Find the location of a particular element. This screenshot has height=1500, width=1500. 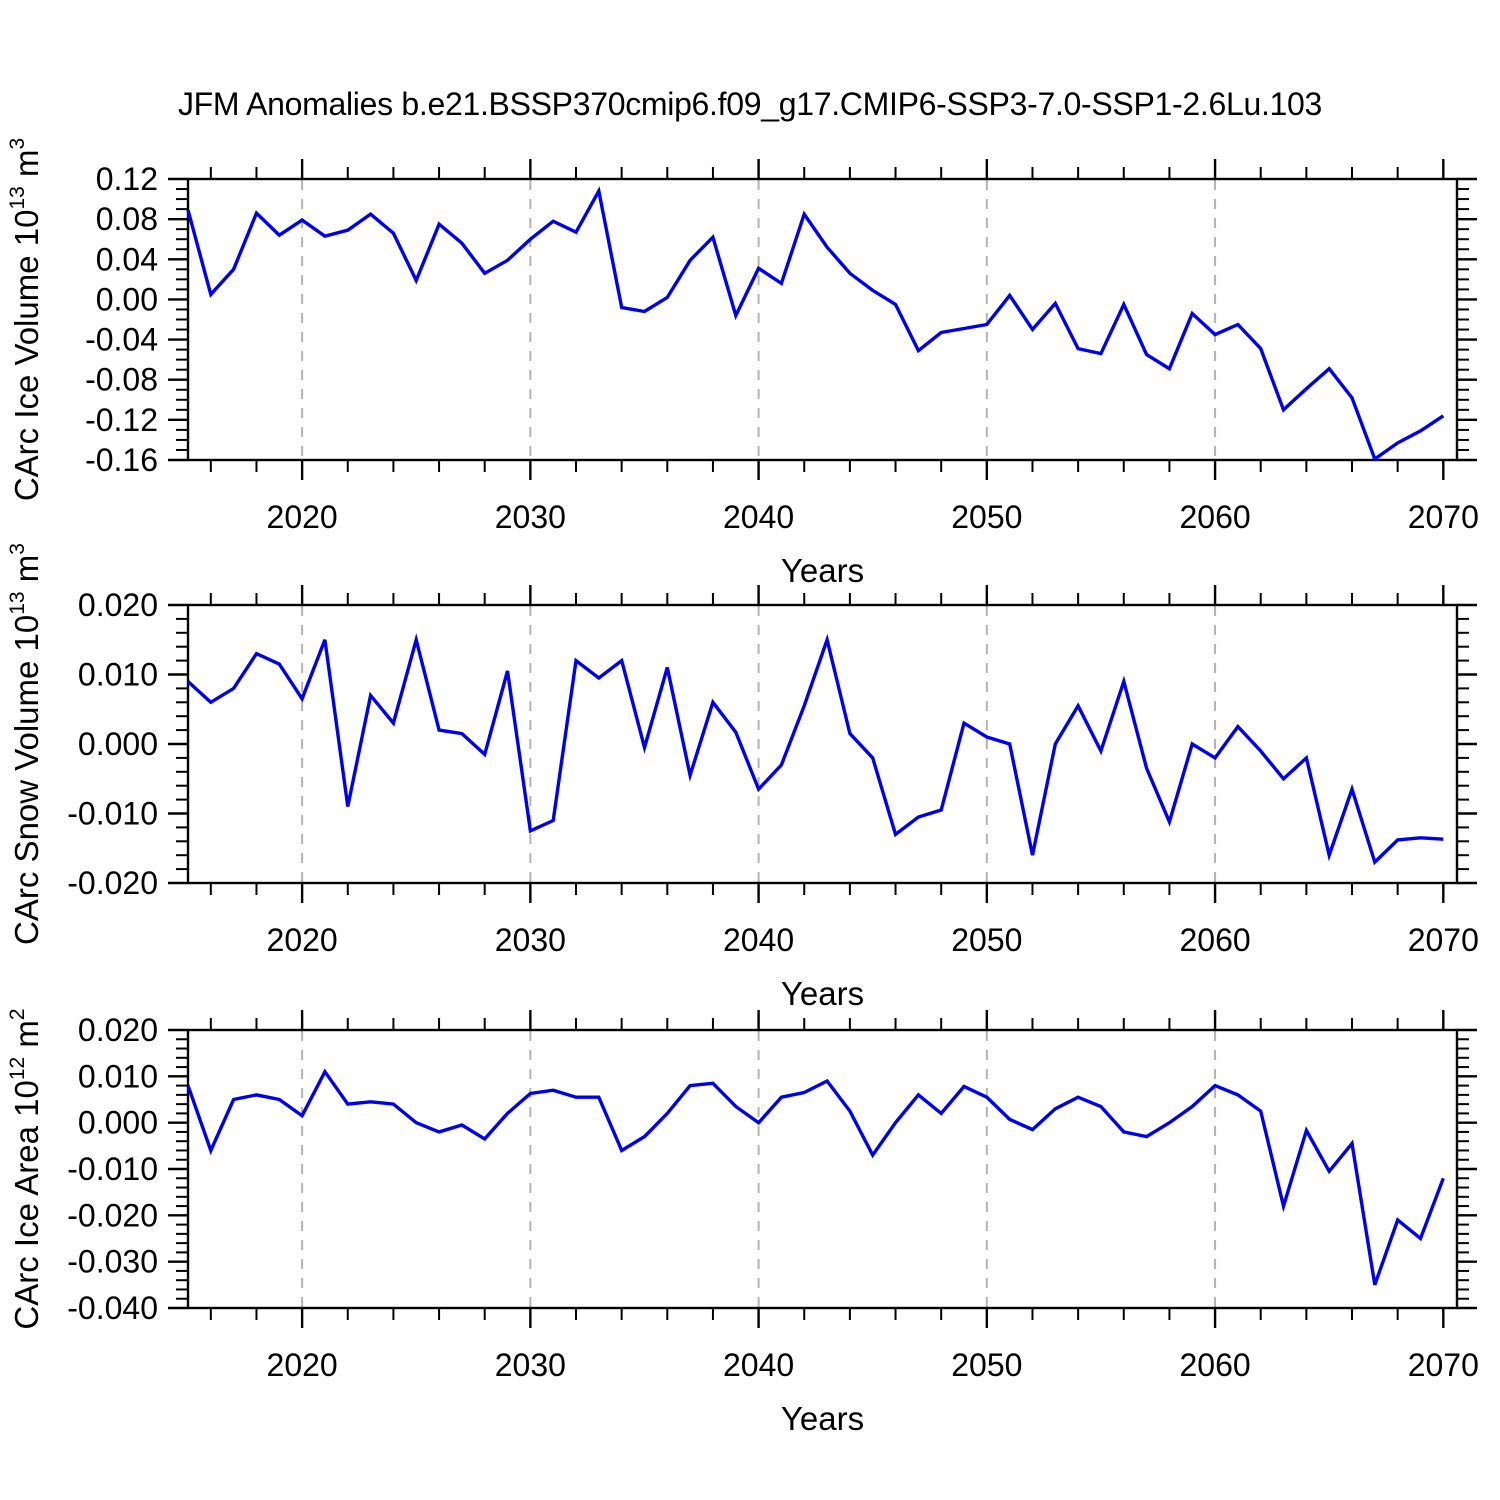

snow-volume-y-tick-label: 0.000 is located at coordinates (118, 744).